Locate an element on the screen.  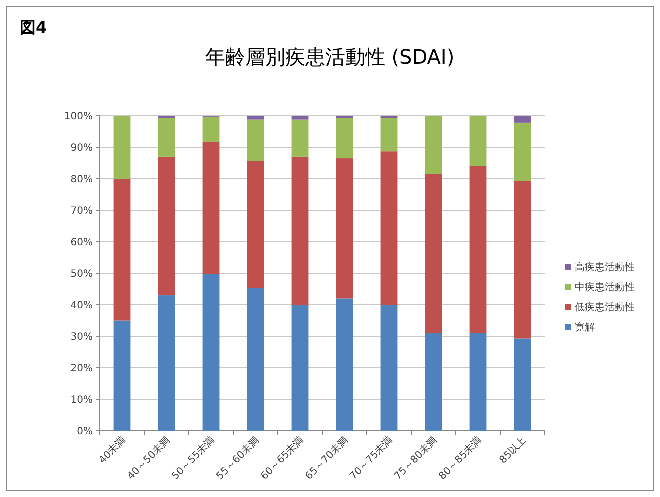
y-tick-label: 30% is located at coordinates (81, 337).